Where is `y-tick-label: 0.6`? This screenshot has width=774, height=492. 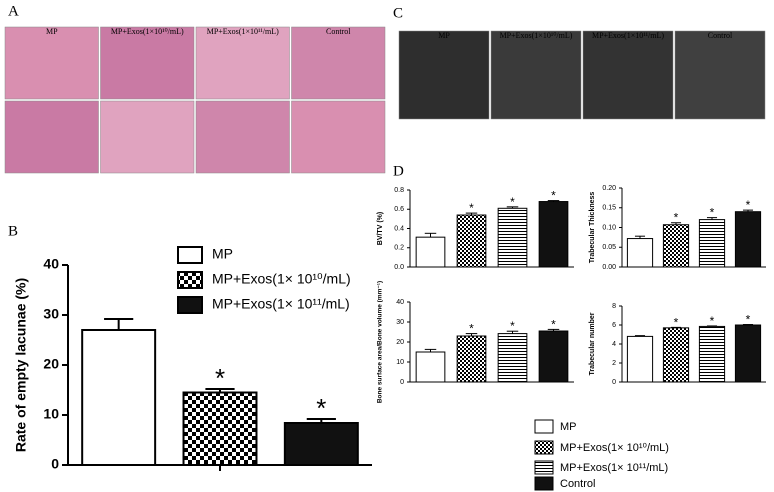
y-tick-label: 0.6 is located at coordinates (399, 209).